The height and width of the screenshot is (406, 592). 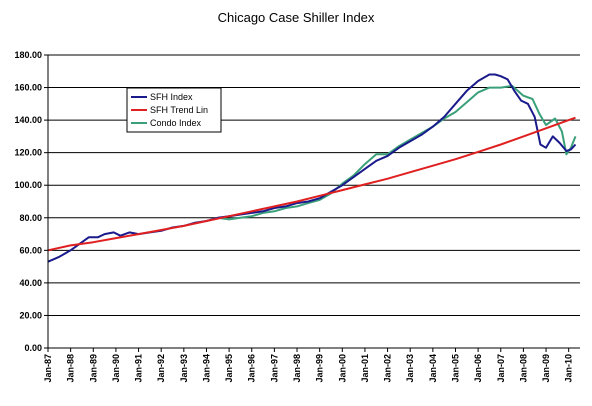 What do you see at coordinates (28, 88) in the screenshot?
I see `y-tick-label: 160.00` at bounding box center [28, 88].